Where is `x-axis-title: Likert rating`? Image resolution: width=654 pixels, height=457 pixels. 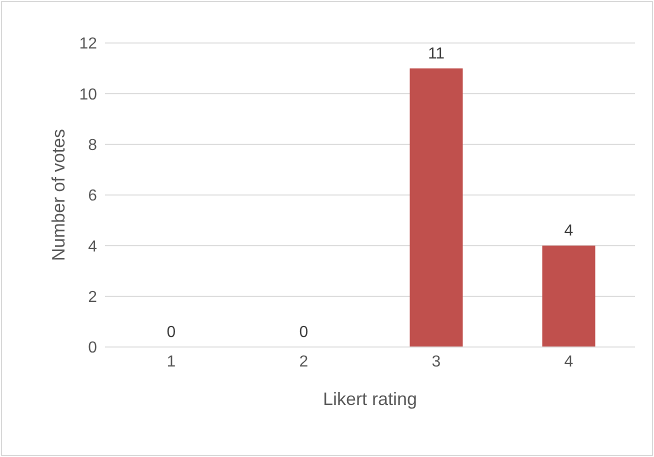 x-axis-title: Likert rating is located at coordinates (370, 399).